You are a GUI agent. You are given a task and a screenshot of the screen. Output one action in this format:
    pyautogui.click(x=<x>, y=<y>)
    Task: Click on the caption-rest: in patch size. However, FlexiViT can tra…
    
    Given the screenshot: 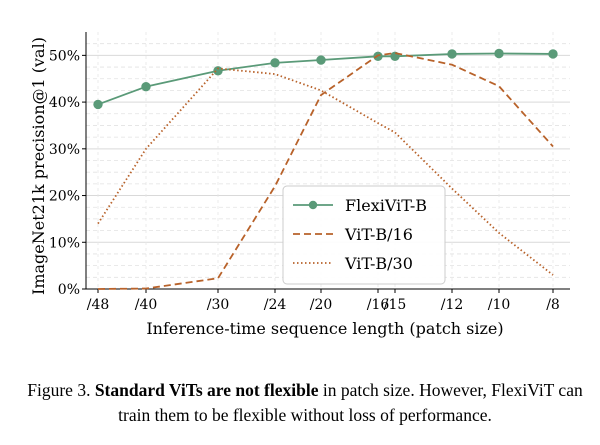 What is the action you would take?
    pyautogui.click(x=350, y=402)
    